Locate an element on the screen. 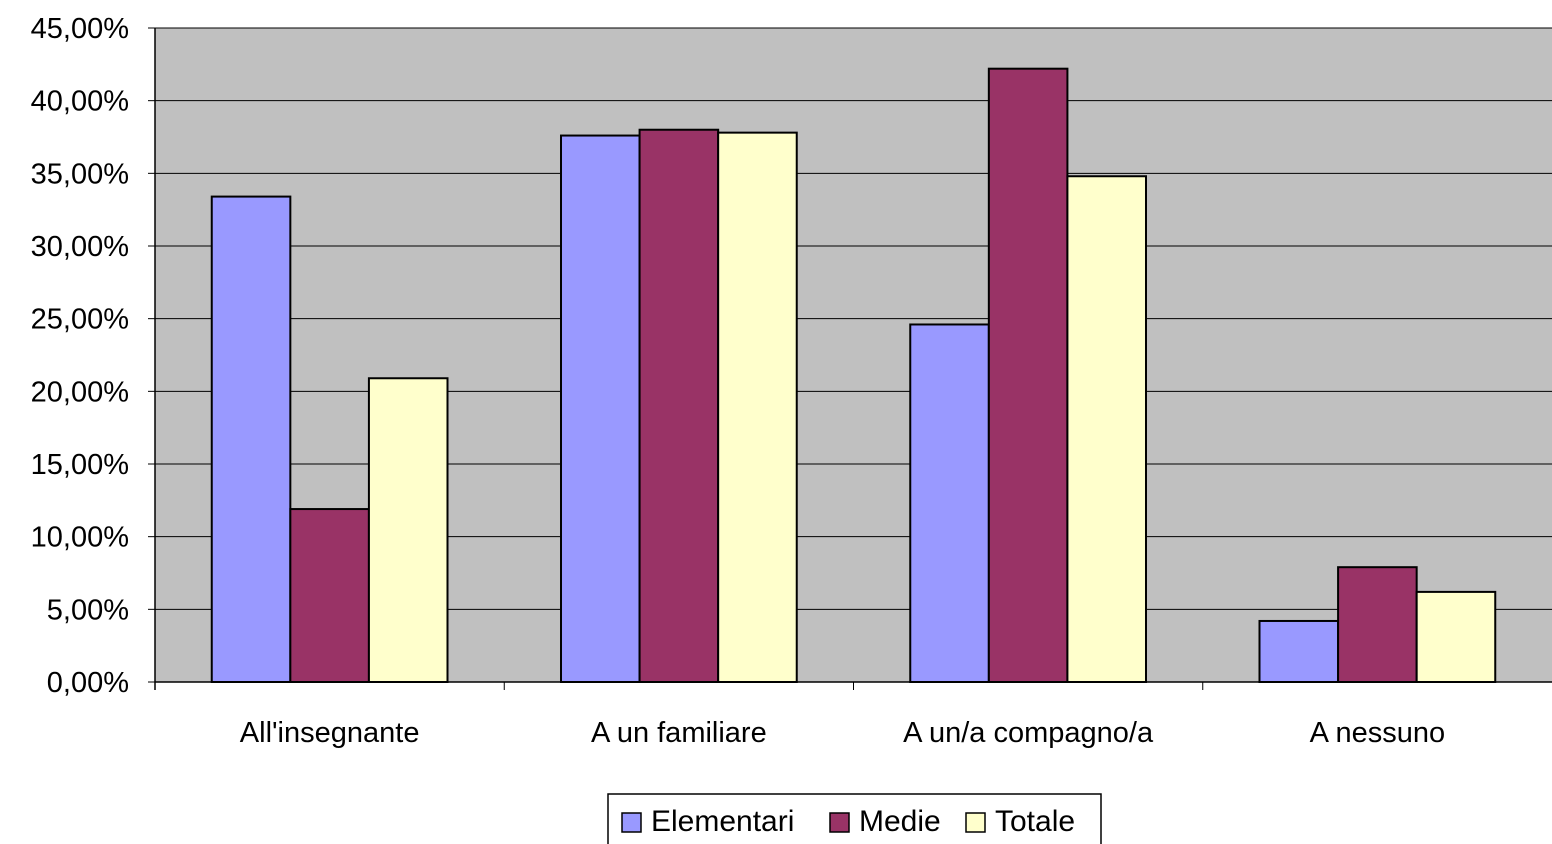  y-tick-label: 25,00% is located at coordinates (80, 320).